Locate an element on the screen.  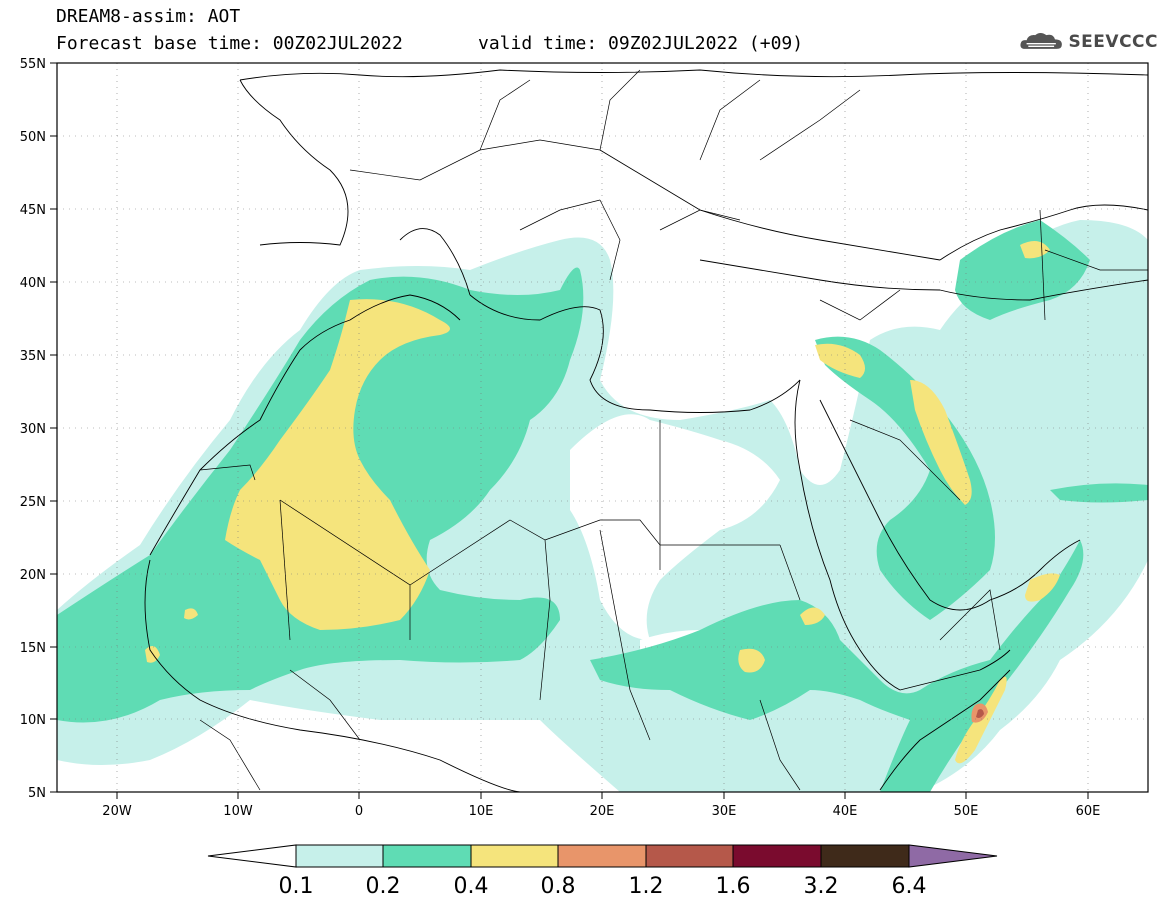
forecast-base-time: Forecast base time: 00Z02JUL2022 is located at coordinates (229, 43).